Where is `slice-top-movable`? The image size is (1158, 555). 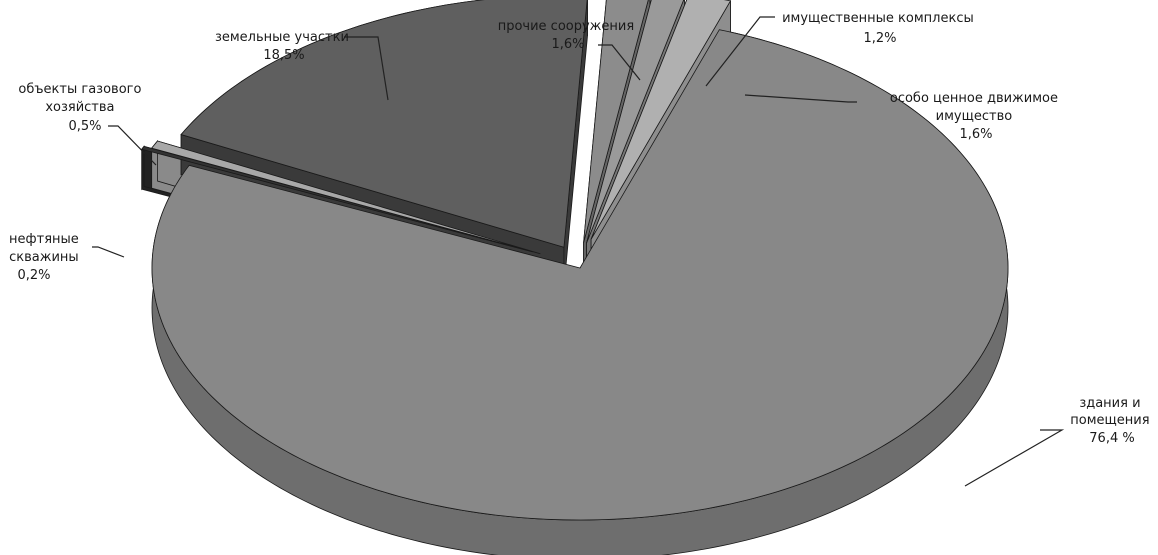 slice-top-movable is located at coordinates (661, 120).